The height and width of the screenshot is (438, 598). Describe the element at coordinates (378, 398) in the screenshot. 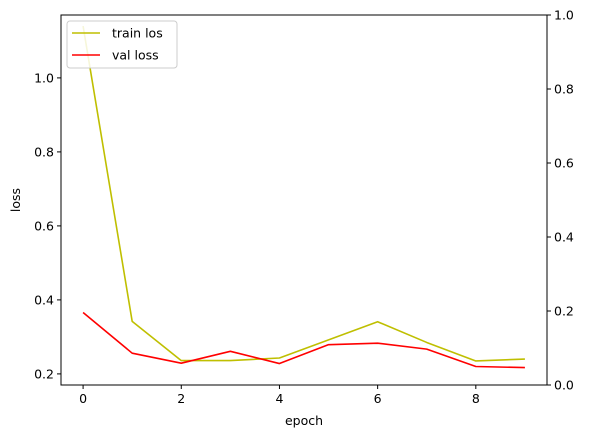

I see `x-tick-label: 6` at that location.